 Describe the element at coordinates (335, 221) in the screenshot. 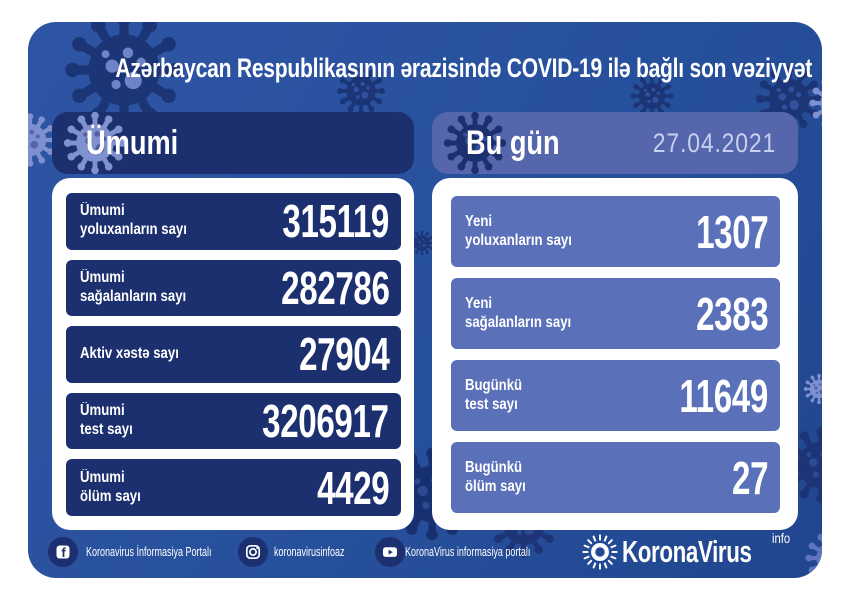

I see `stat-value: 315119` at that location.